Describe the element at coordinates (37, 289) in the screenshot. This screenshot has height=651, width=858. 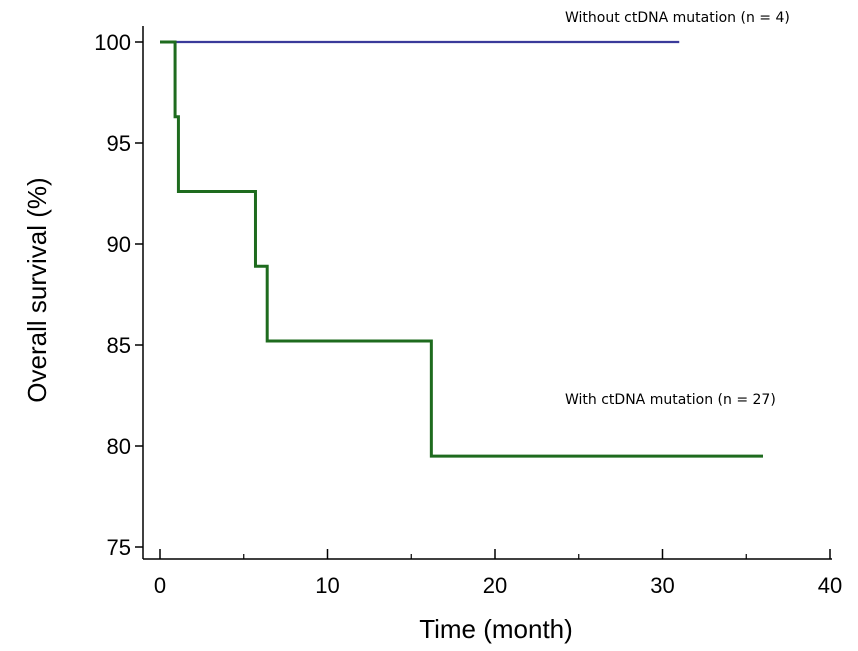
I see `y-axis-title: Overall survival (%)` at that location.